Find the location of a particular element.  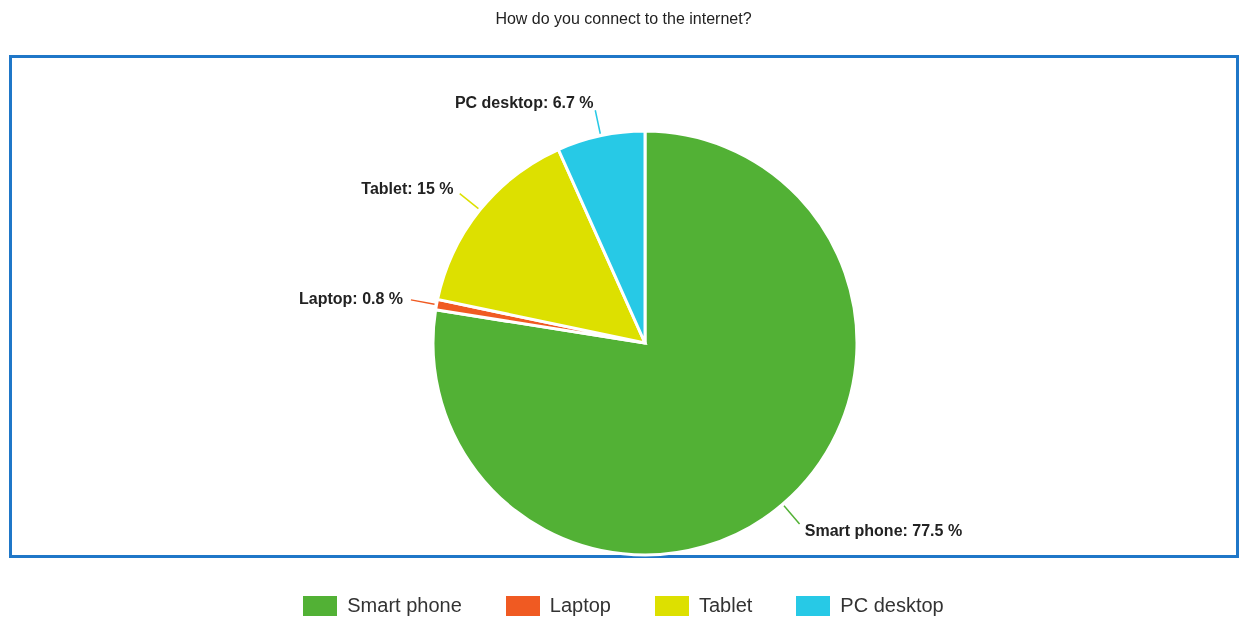

chart-title: How do you connect to the internet? is located at coordinates (623, 18).